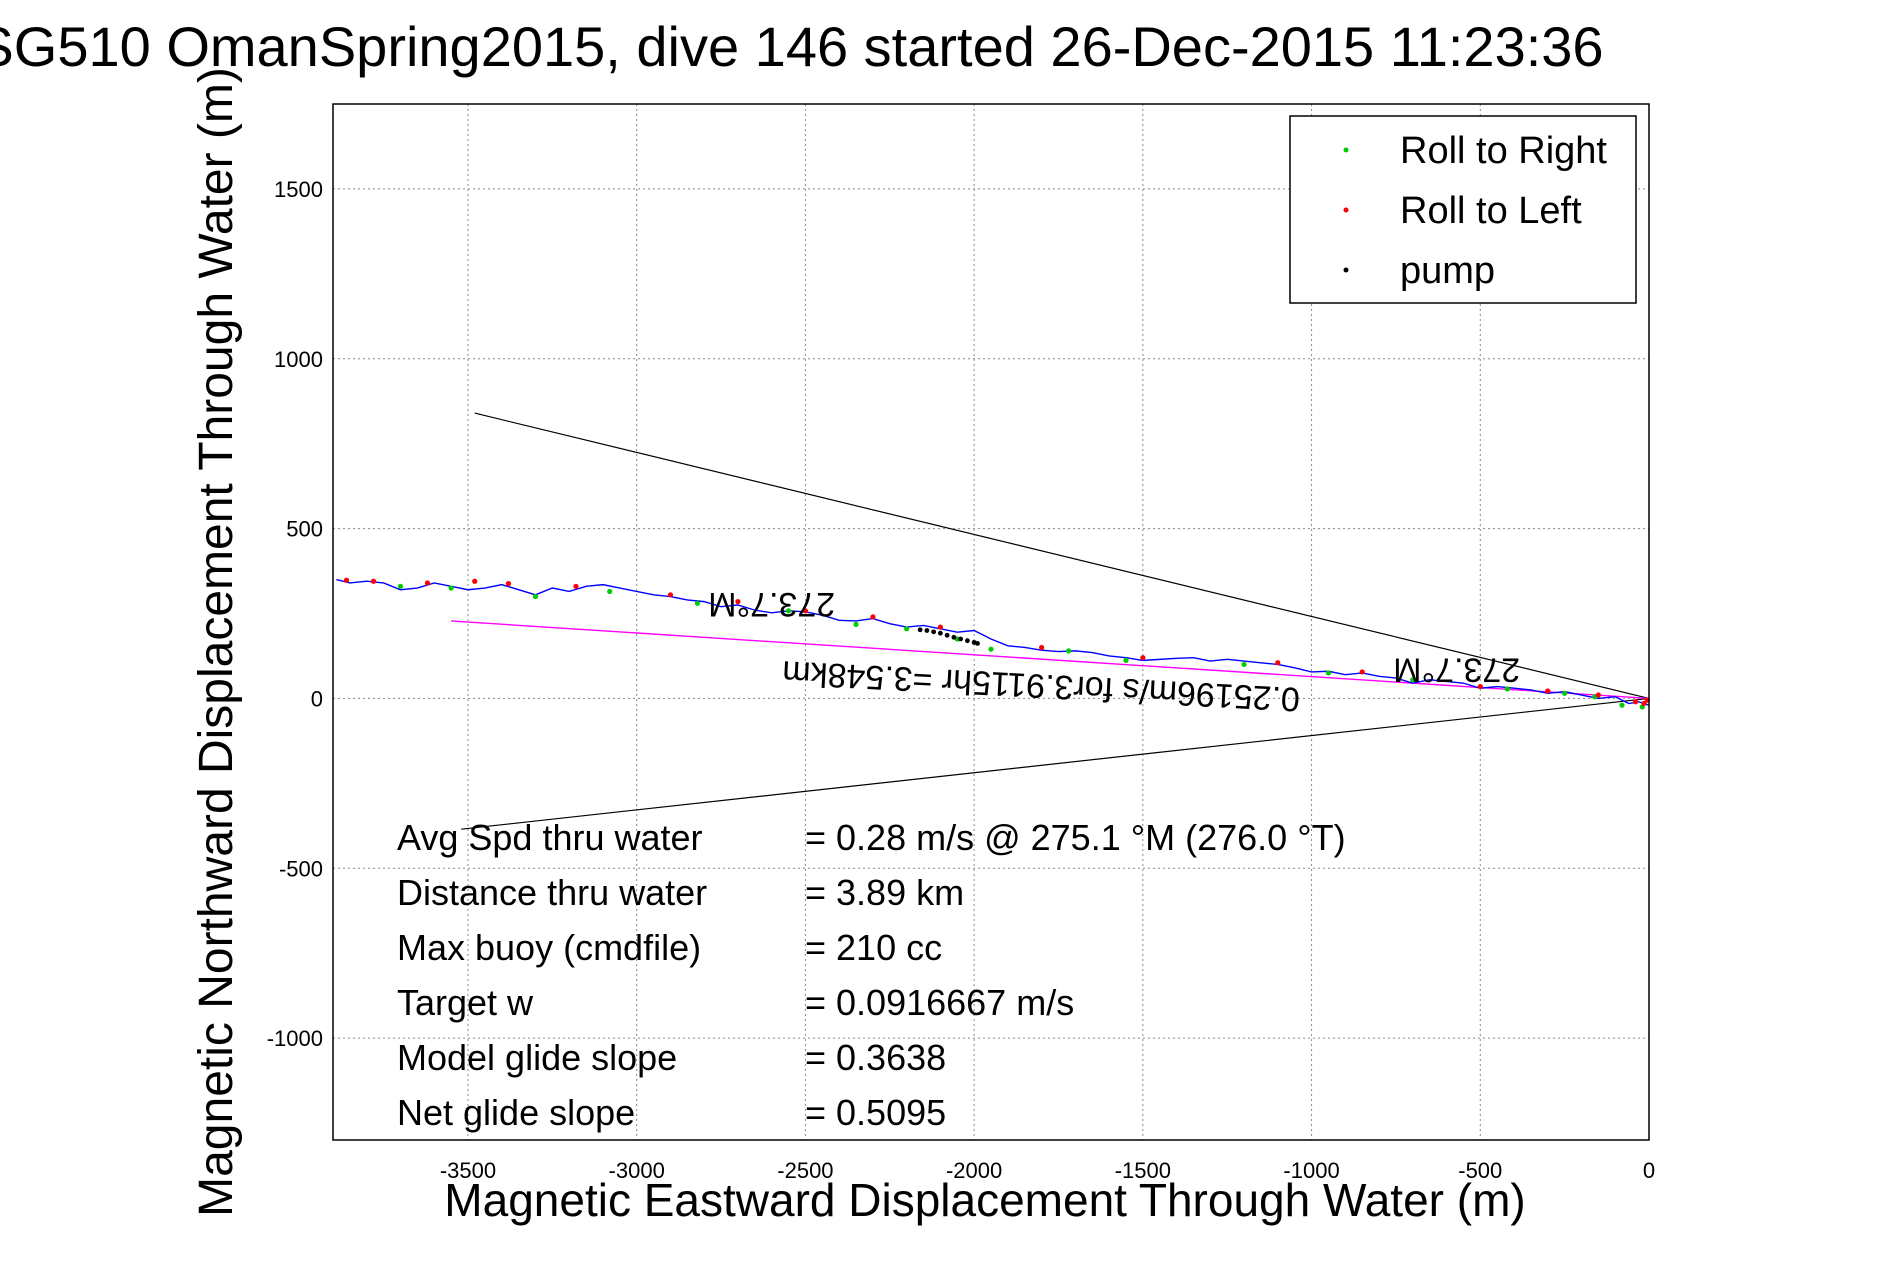  I want to click on y-tick-label: 0, so click(317, 698).